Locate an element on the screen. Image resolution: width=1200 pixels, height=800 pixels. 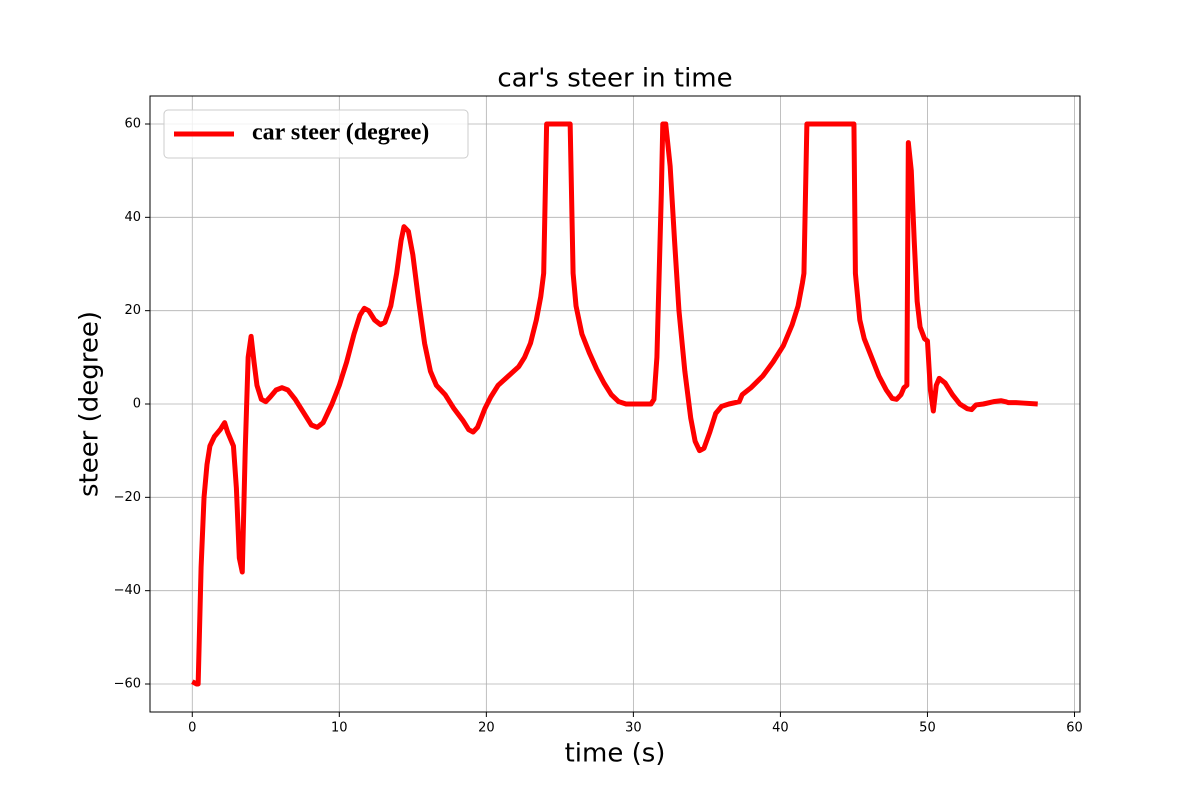
x-tick-label: 40 is located at coordinates (780, 728).